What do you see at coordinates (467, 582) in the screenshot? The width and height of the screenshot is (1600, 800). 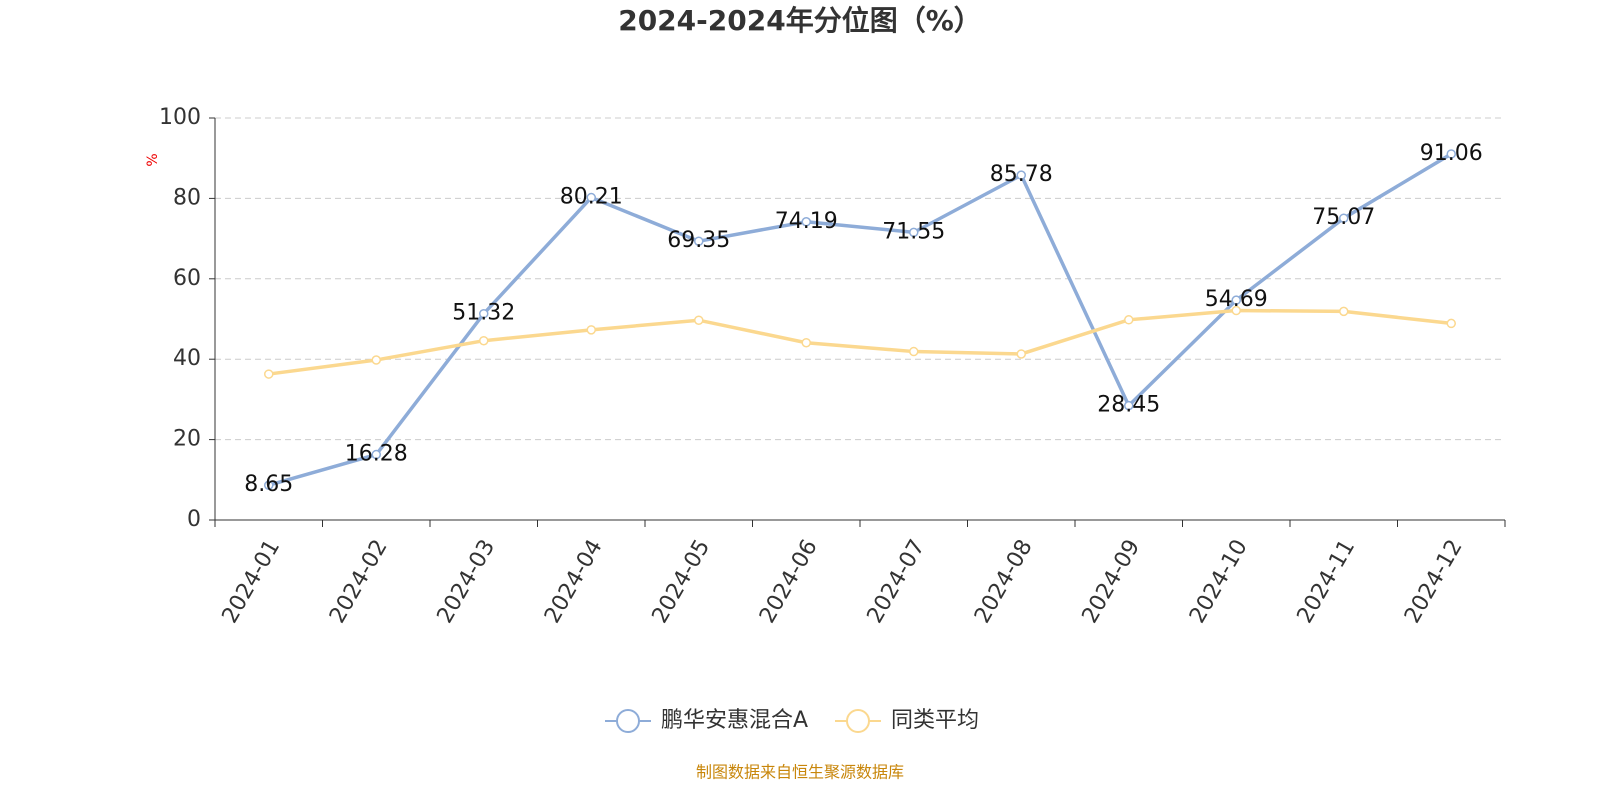 I see `x-tick-label: 2024-03` at bounding box center [467, 582].